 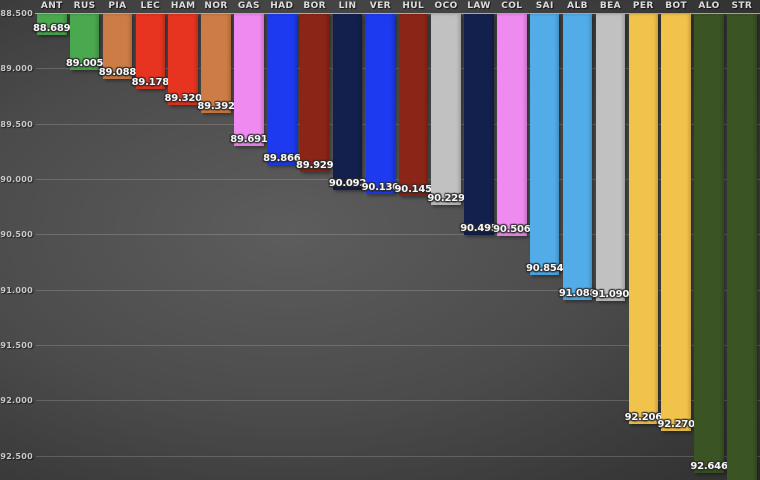 What do you see at coordinates (446, 199) in the screenshot?
I see `bar-value-label-oco: 90.229` at bounding box center [446, 199].